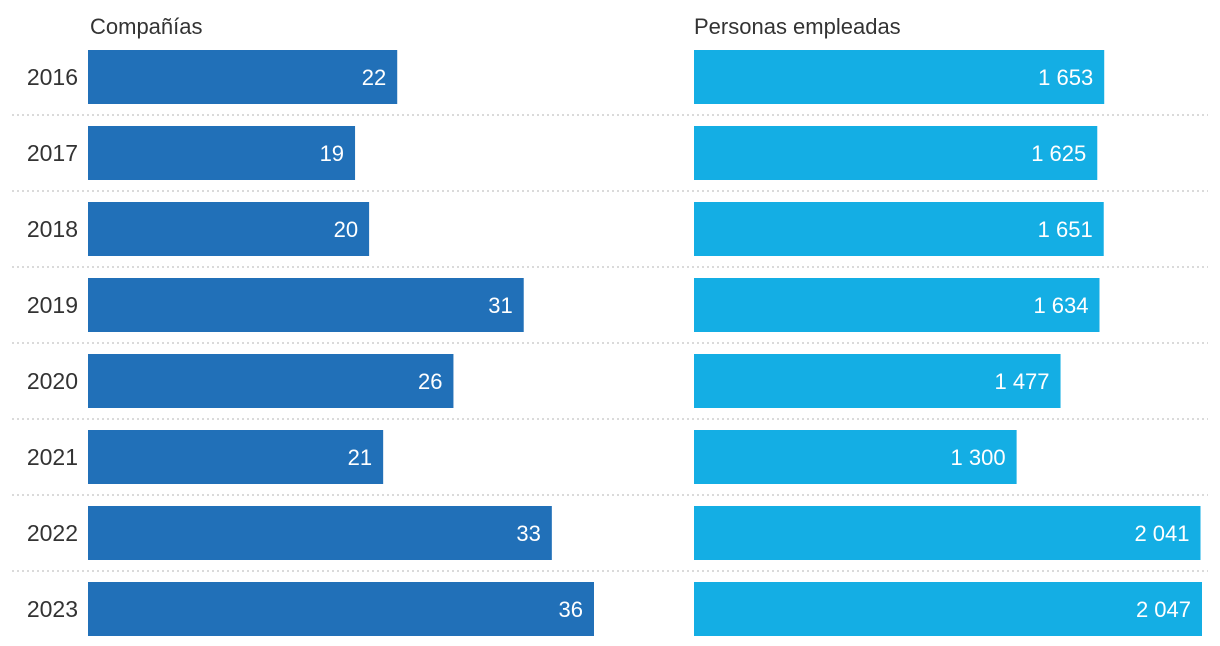 The width and height of the screenshot is (1220, 646). What do you see at coordinates (1058, 153) in the screenshot?
I see `value-label-personas-2017: 1 625` at bounding box center [1058, 153].